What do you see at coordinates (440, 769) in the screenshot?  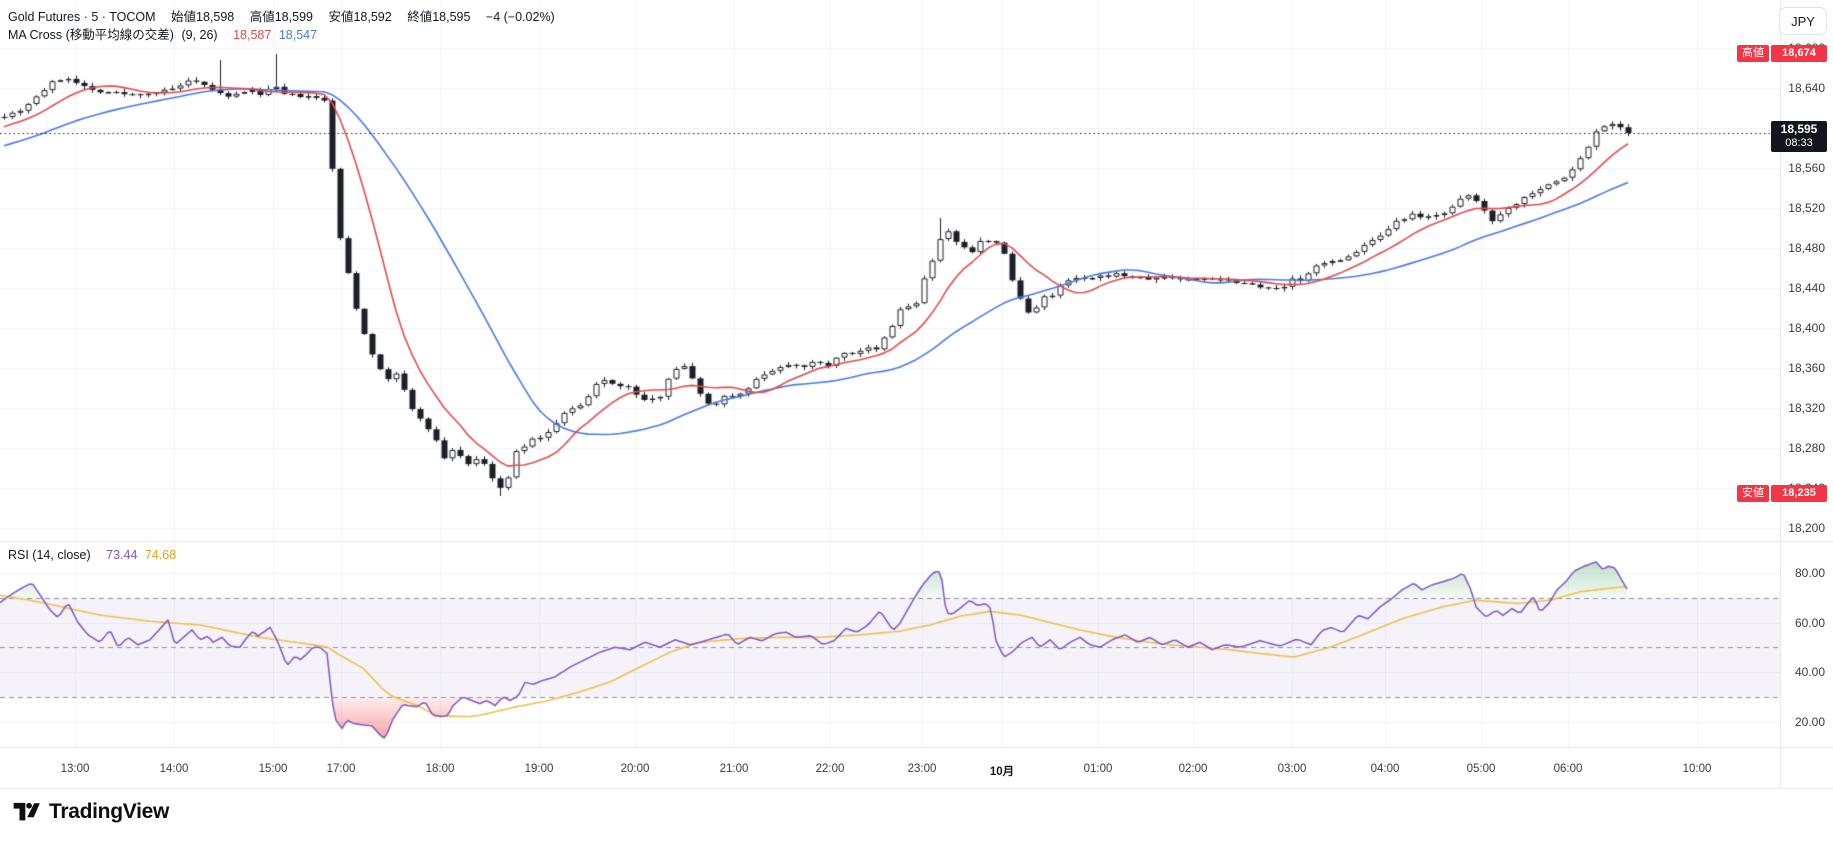 I see `time-axis-label: 18:00` at bounding box center [440, 769].